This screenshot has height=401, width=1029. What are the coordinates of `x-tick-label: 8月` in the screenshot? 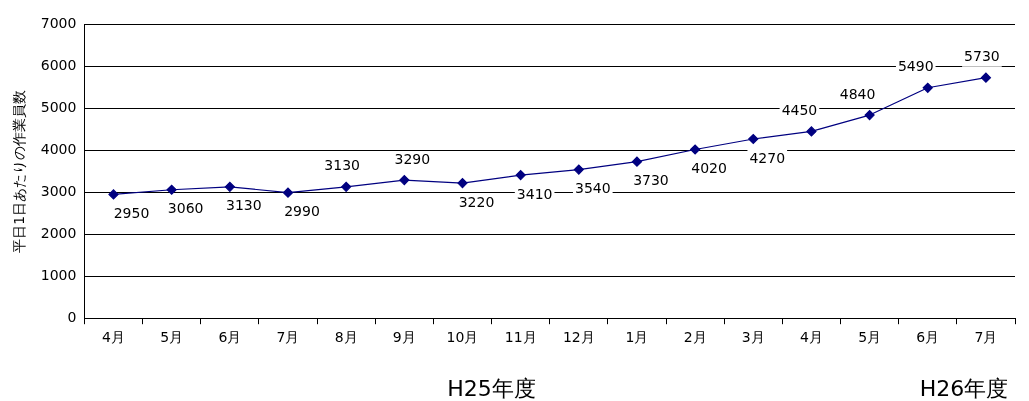 It's located at (346, 337).